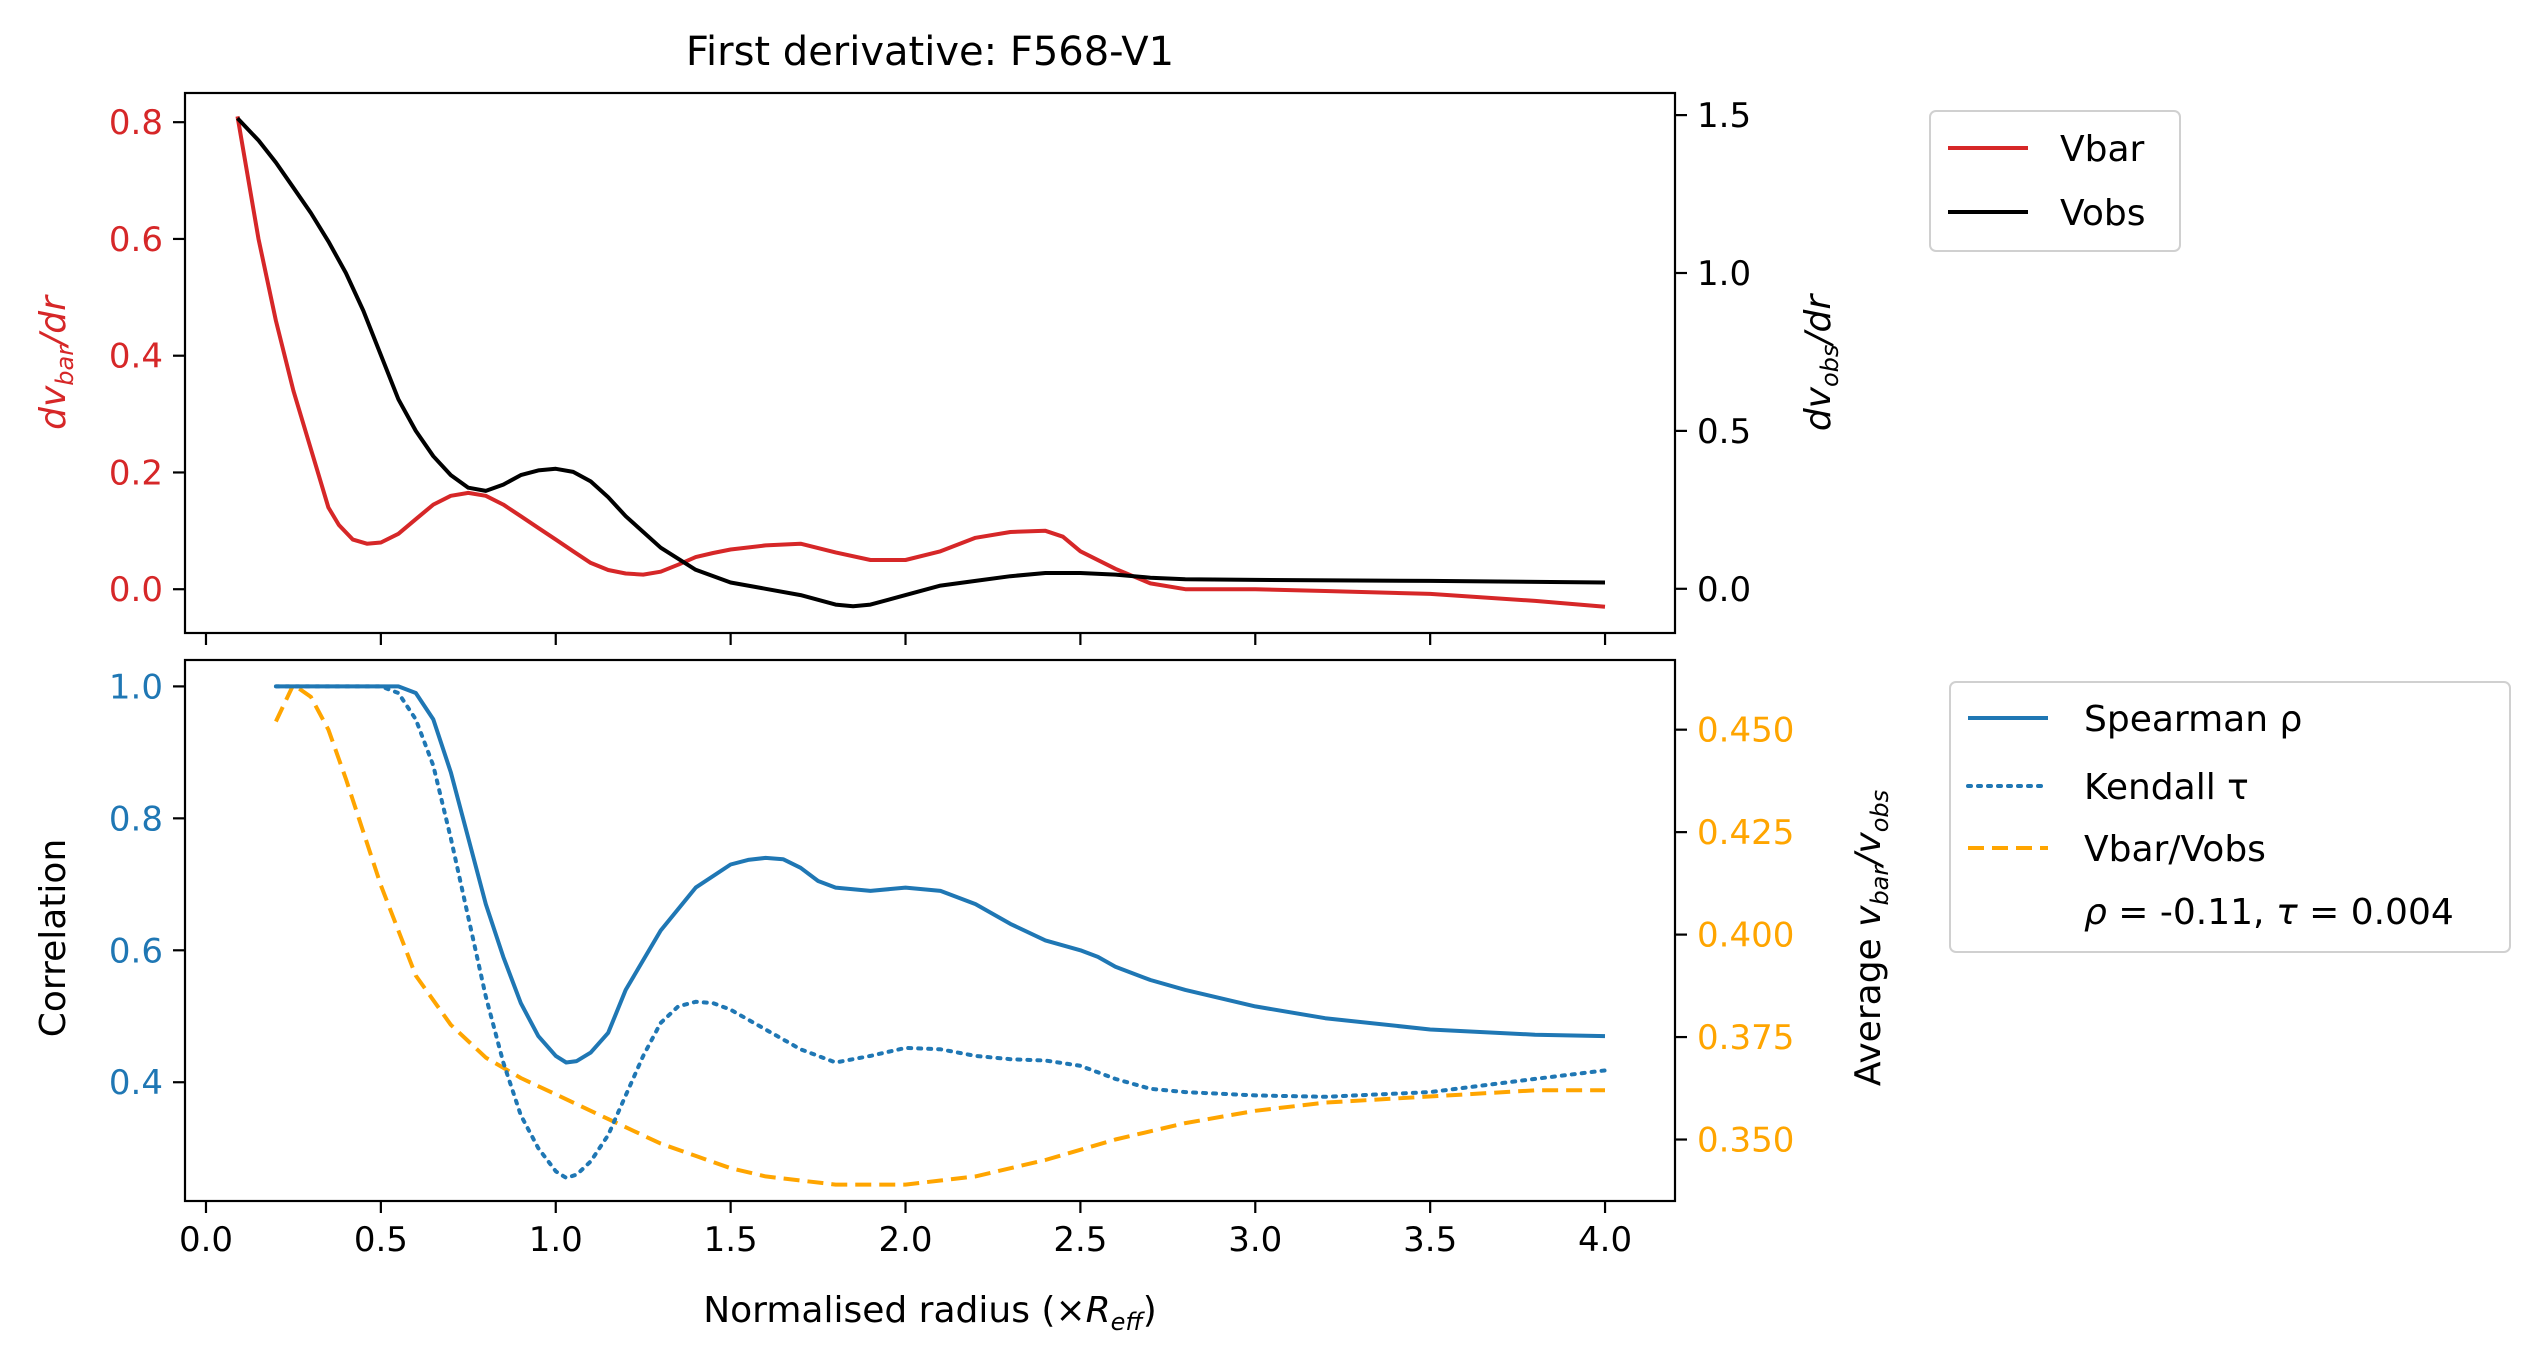 The width and height of the screenshot is (2530, 1362). What do you see at coordinates (2055, 181) in the screenshot?
I see `top-legend: Vbar Vobs` at bounding box center [2055, 181].